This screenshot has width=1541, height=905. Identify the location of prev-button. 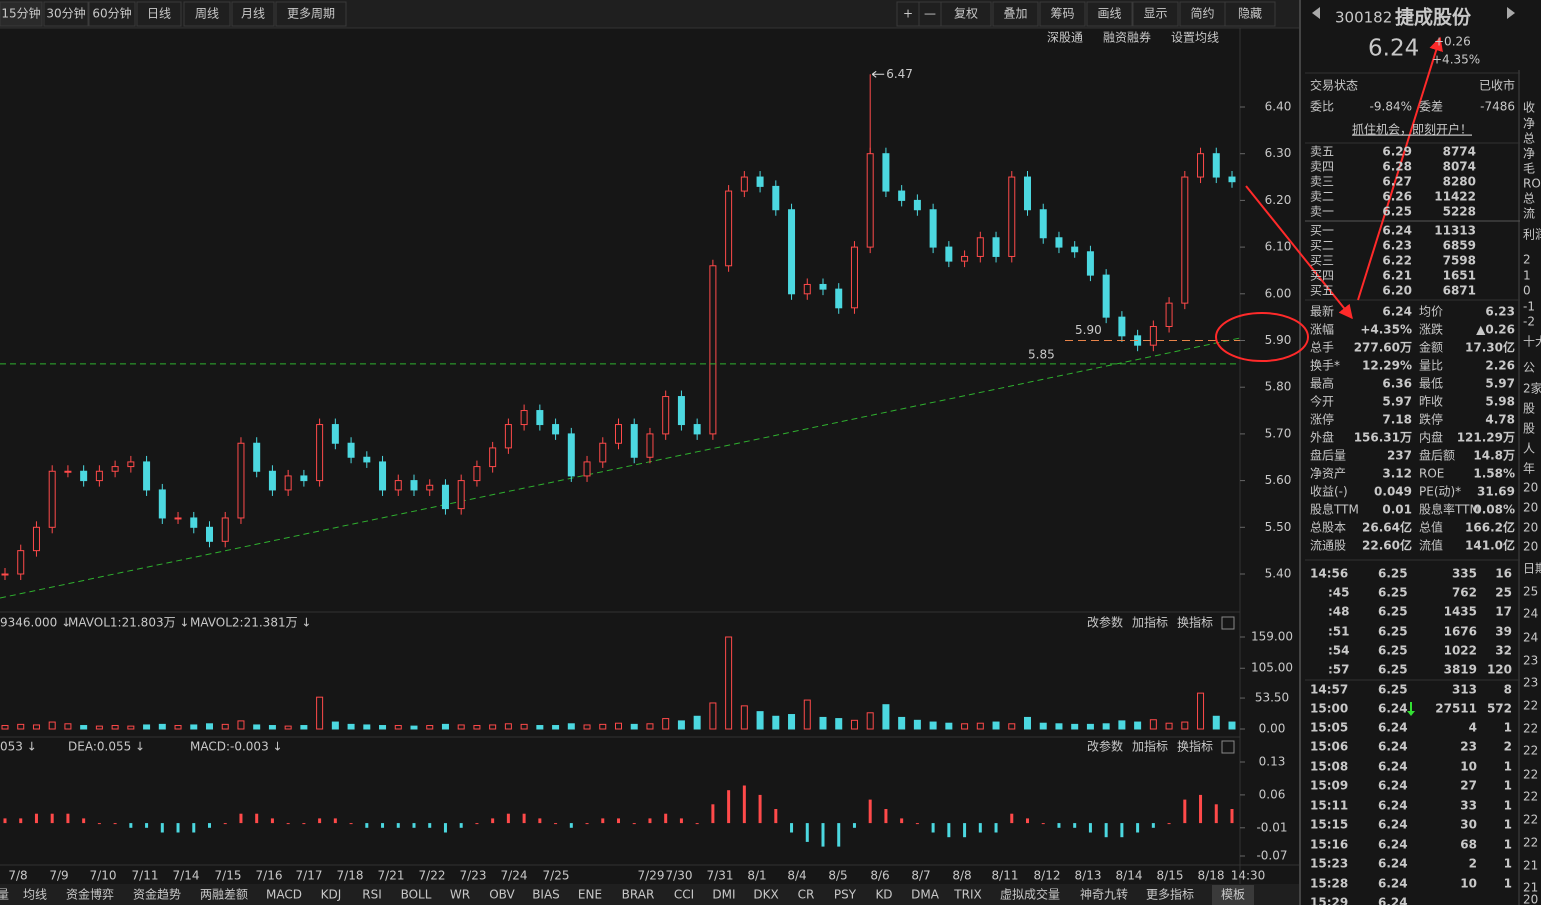
(1316, 13).